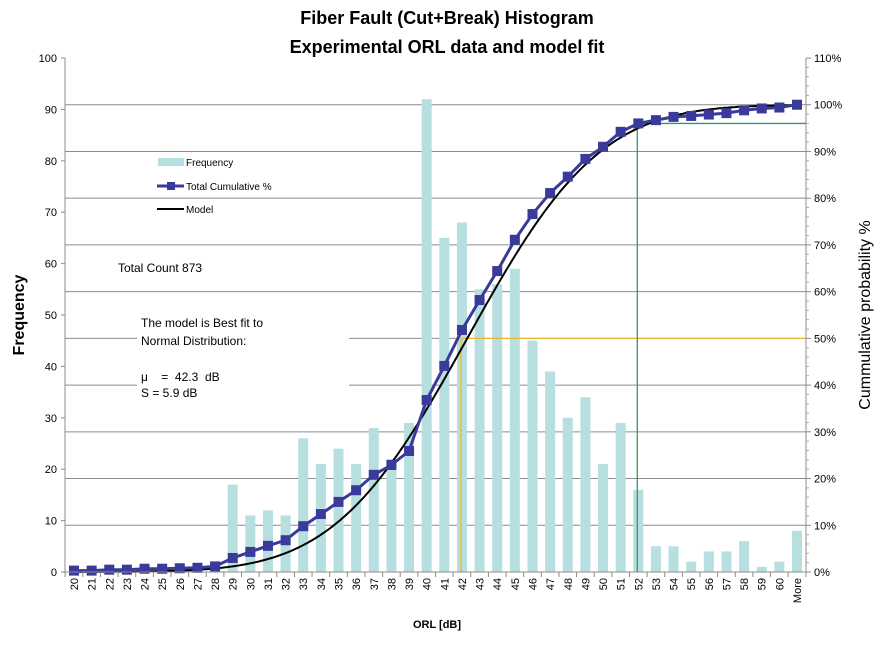 This screenshot has height=645, width=895. I want to click on chart-title-line1: Fiber Fault (Cut+Break) Histogram, so click(447, 18).